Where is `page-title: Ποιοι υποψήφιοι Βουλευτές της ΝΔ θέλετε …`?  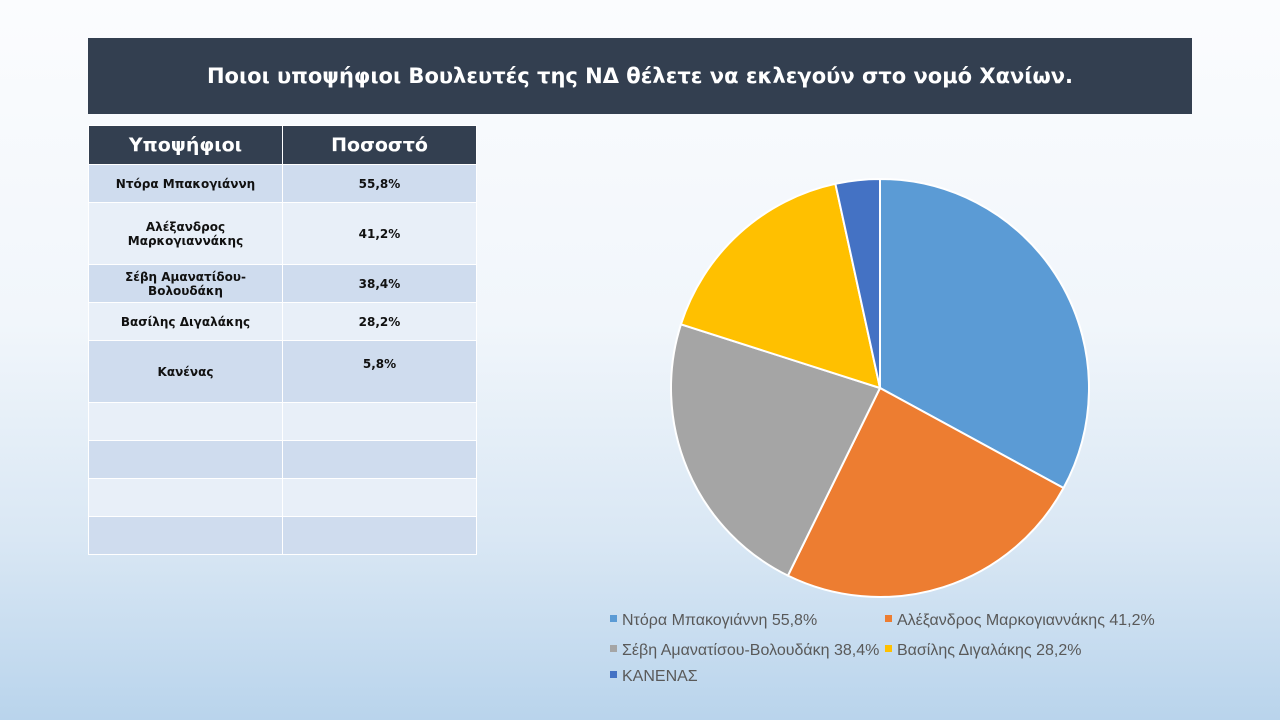 page-title: Ποιοι υποψήφιοι Βουλευτές της ΝΔ θέλετε … is located at coordinates (640, 76).